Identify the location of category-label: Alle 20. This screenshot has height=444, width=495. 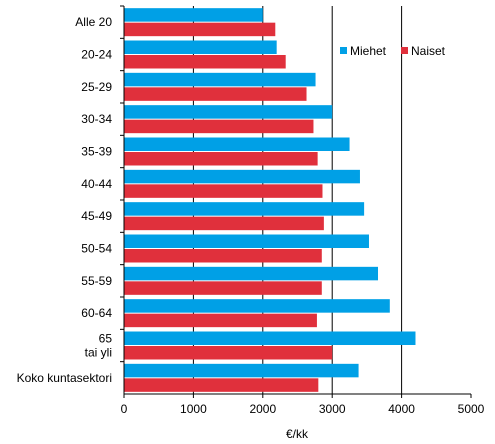
(93, 22).